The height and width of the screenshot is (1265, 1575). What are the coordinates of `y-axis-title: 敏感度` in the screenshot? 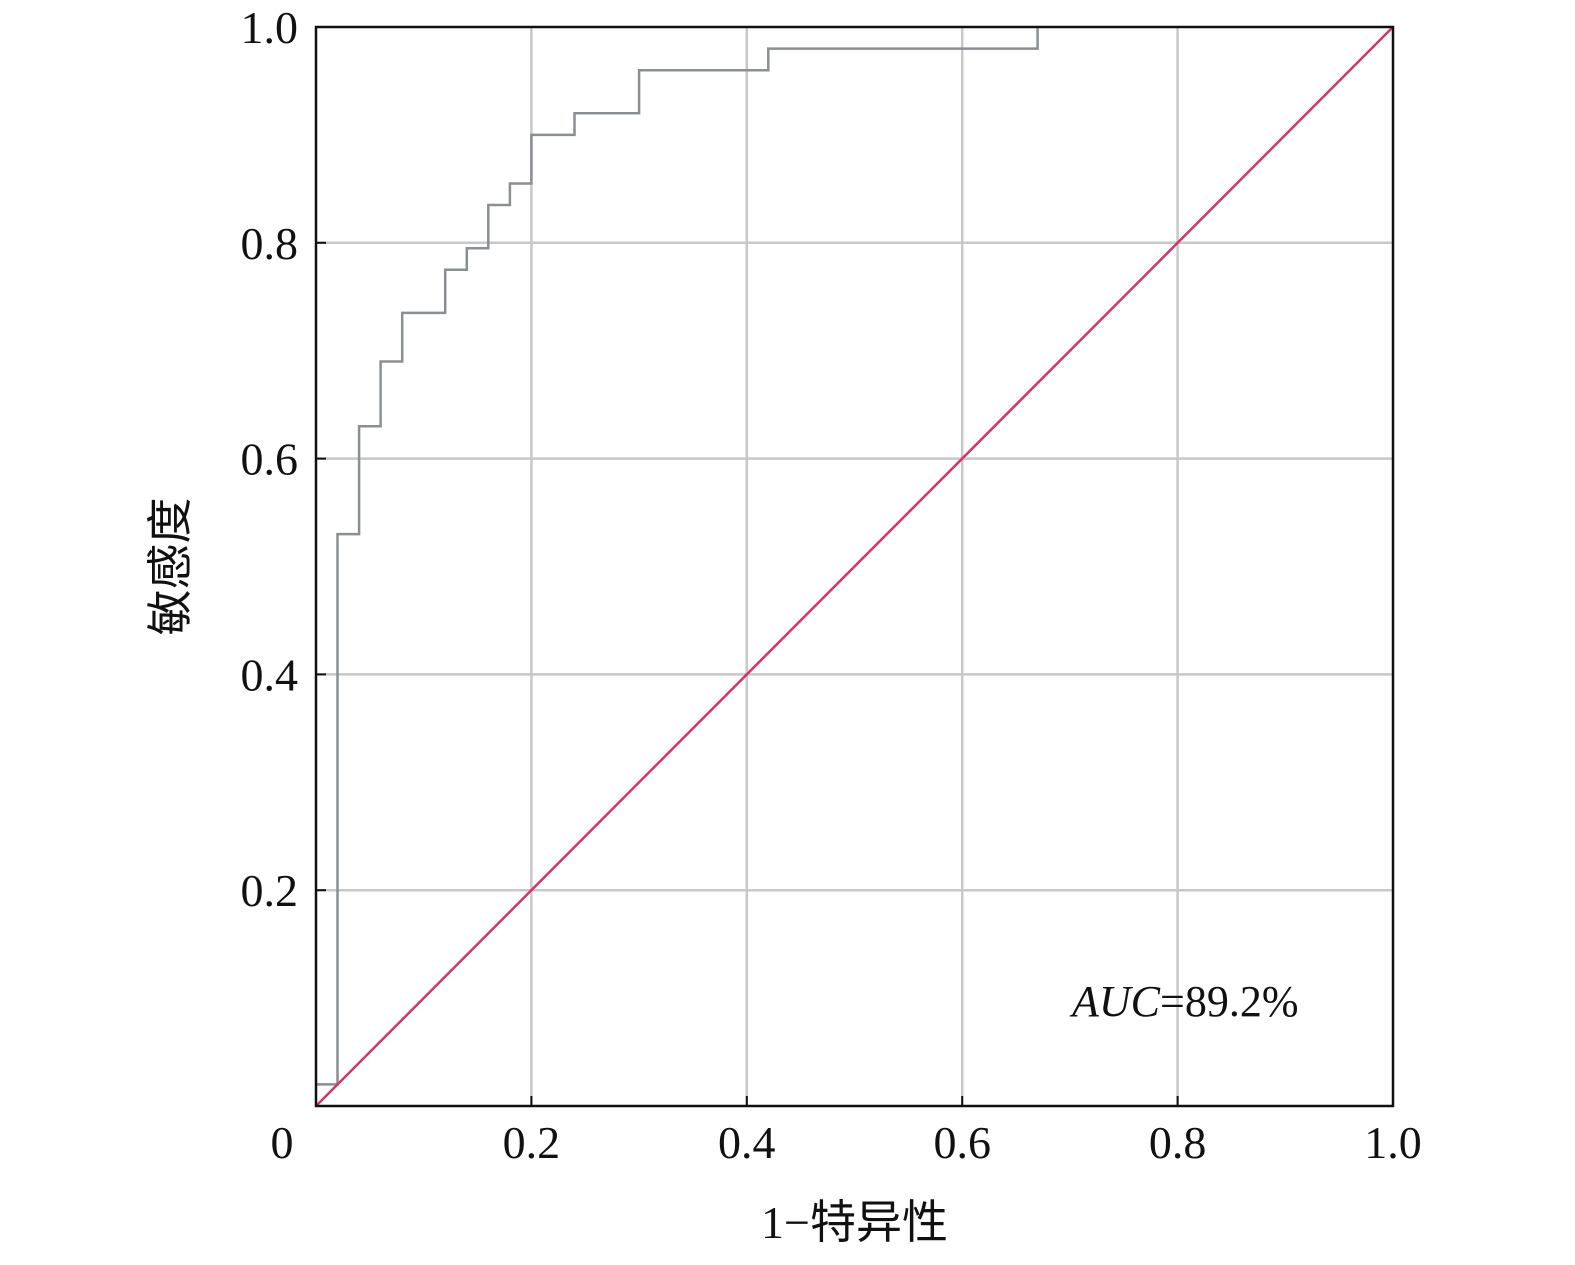 It's located at (170, 567).